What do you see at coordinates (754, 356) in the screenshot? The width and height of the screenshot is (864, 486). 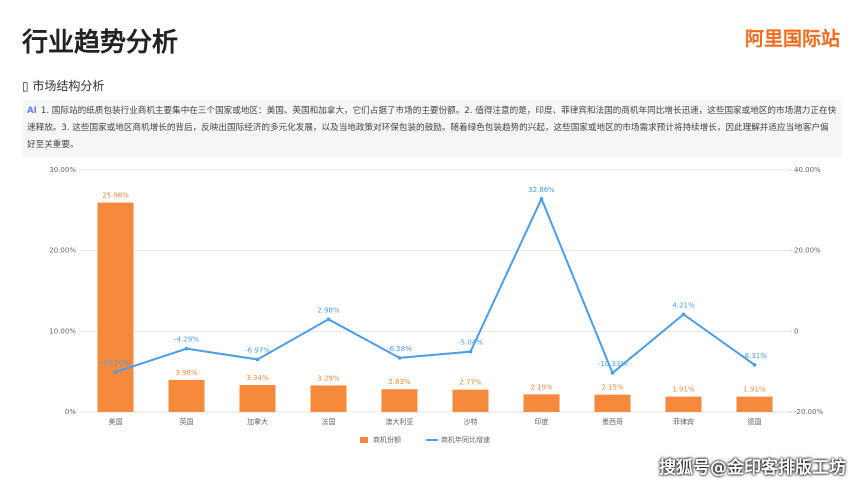 I see `line-value-label: -8.31%` at bounding box center [754, 356].